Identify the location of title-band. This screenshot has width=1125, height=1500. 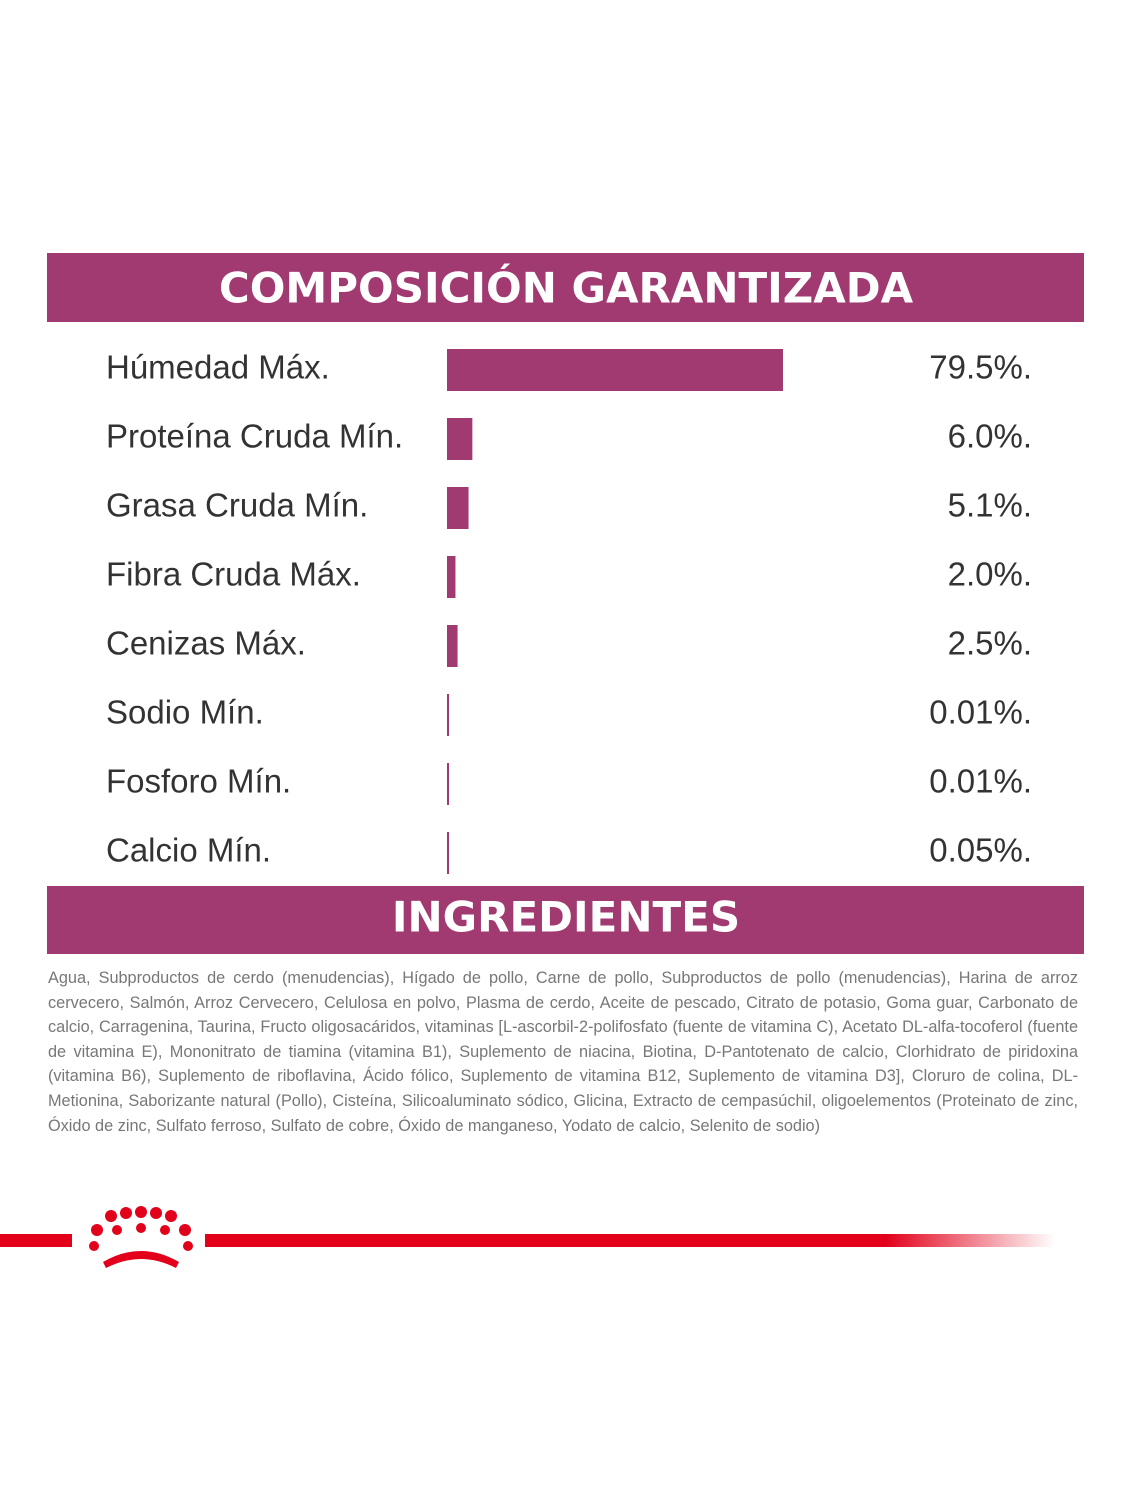
(565, 287).